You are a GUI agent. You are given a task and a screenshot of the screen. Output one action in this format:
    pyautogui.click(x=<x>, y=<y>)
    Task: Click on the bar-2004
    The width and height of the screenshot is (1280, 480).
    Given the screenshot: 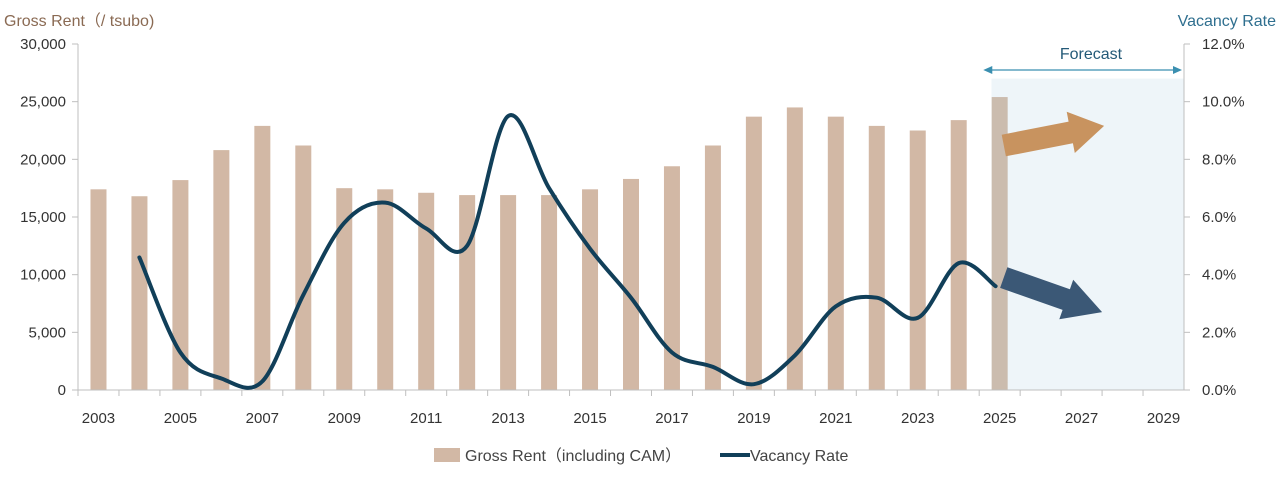 What is the action you would take?
    pyautogui.click(x=139, y=293)
    